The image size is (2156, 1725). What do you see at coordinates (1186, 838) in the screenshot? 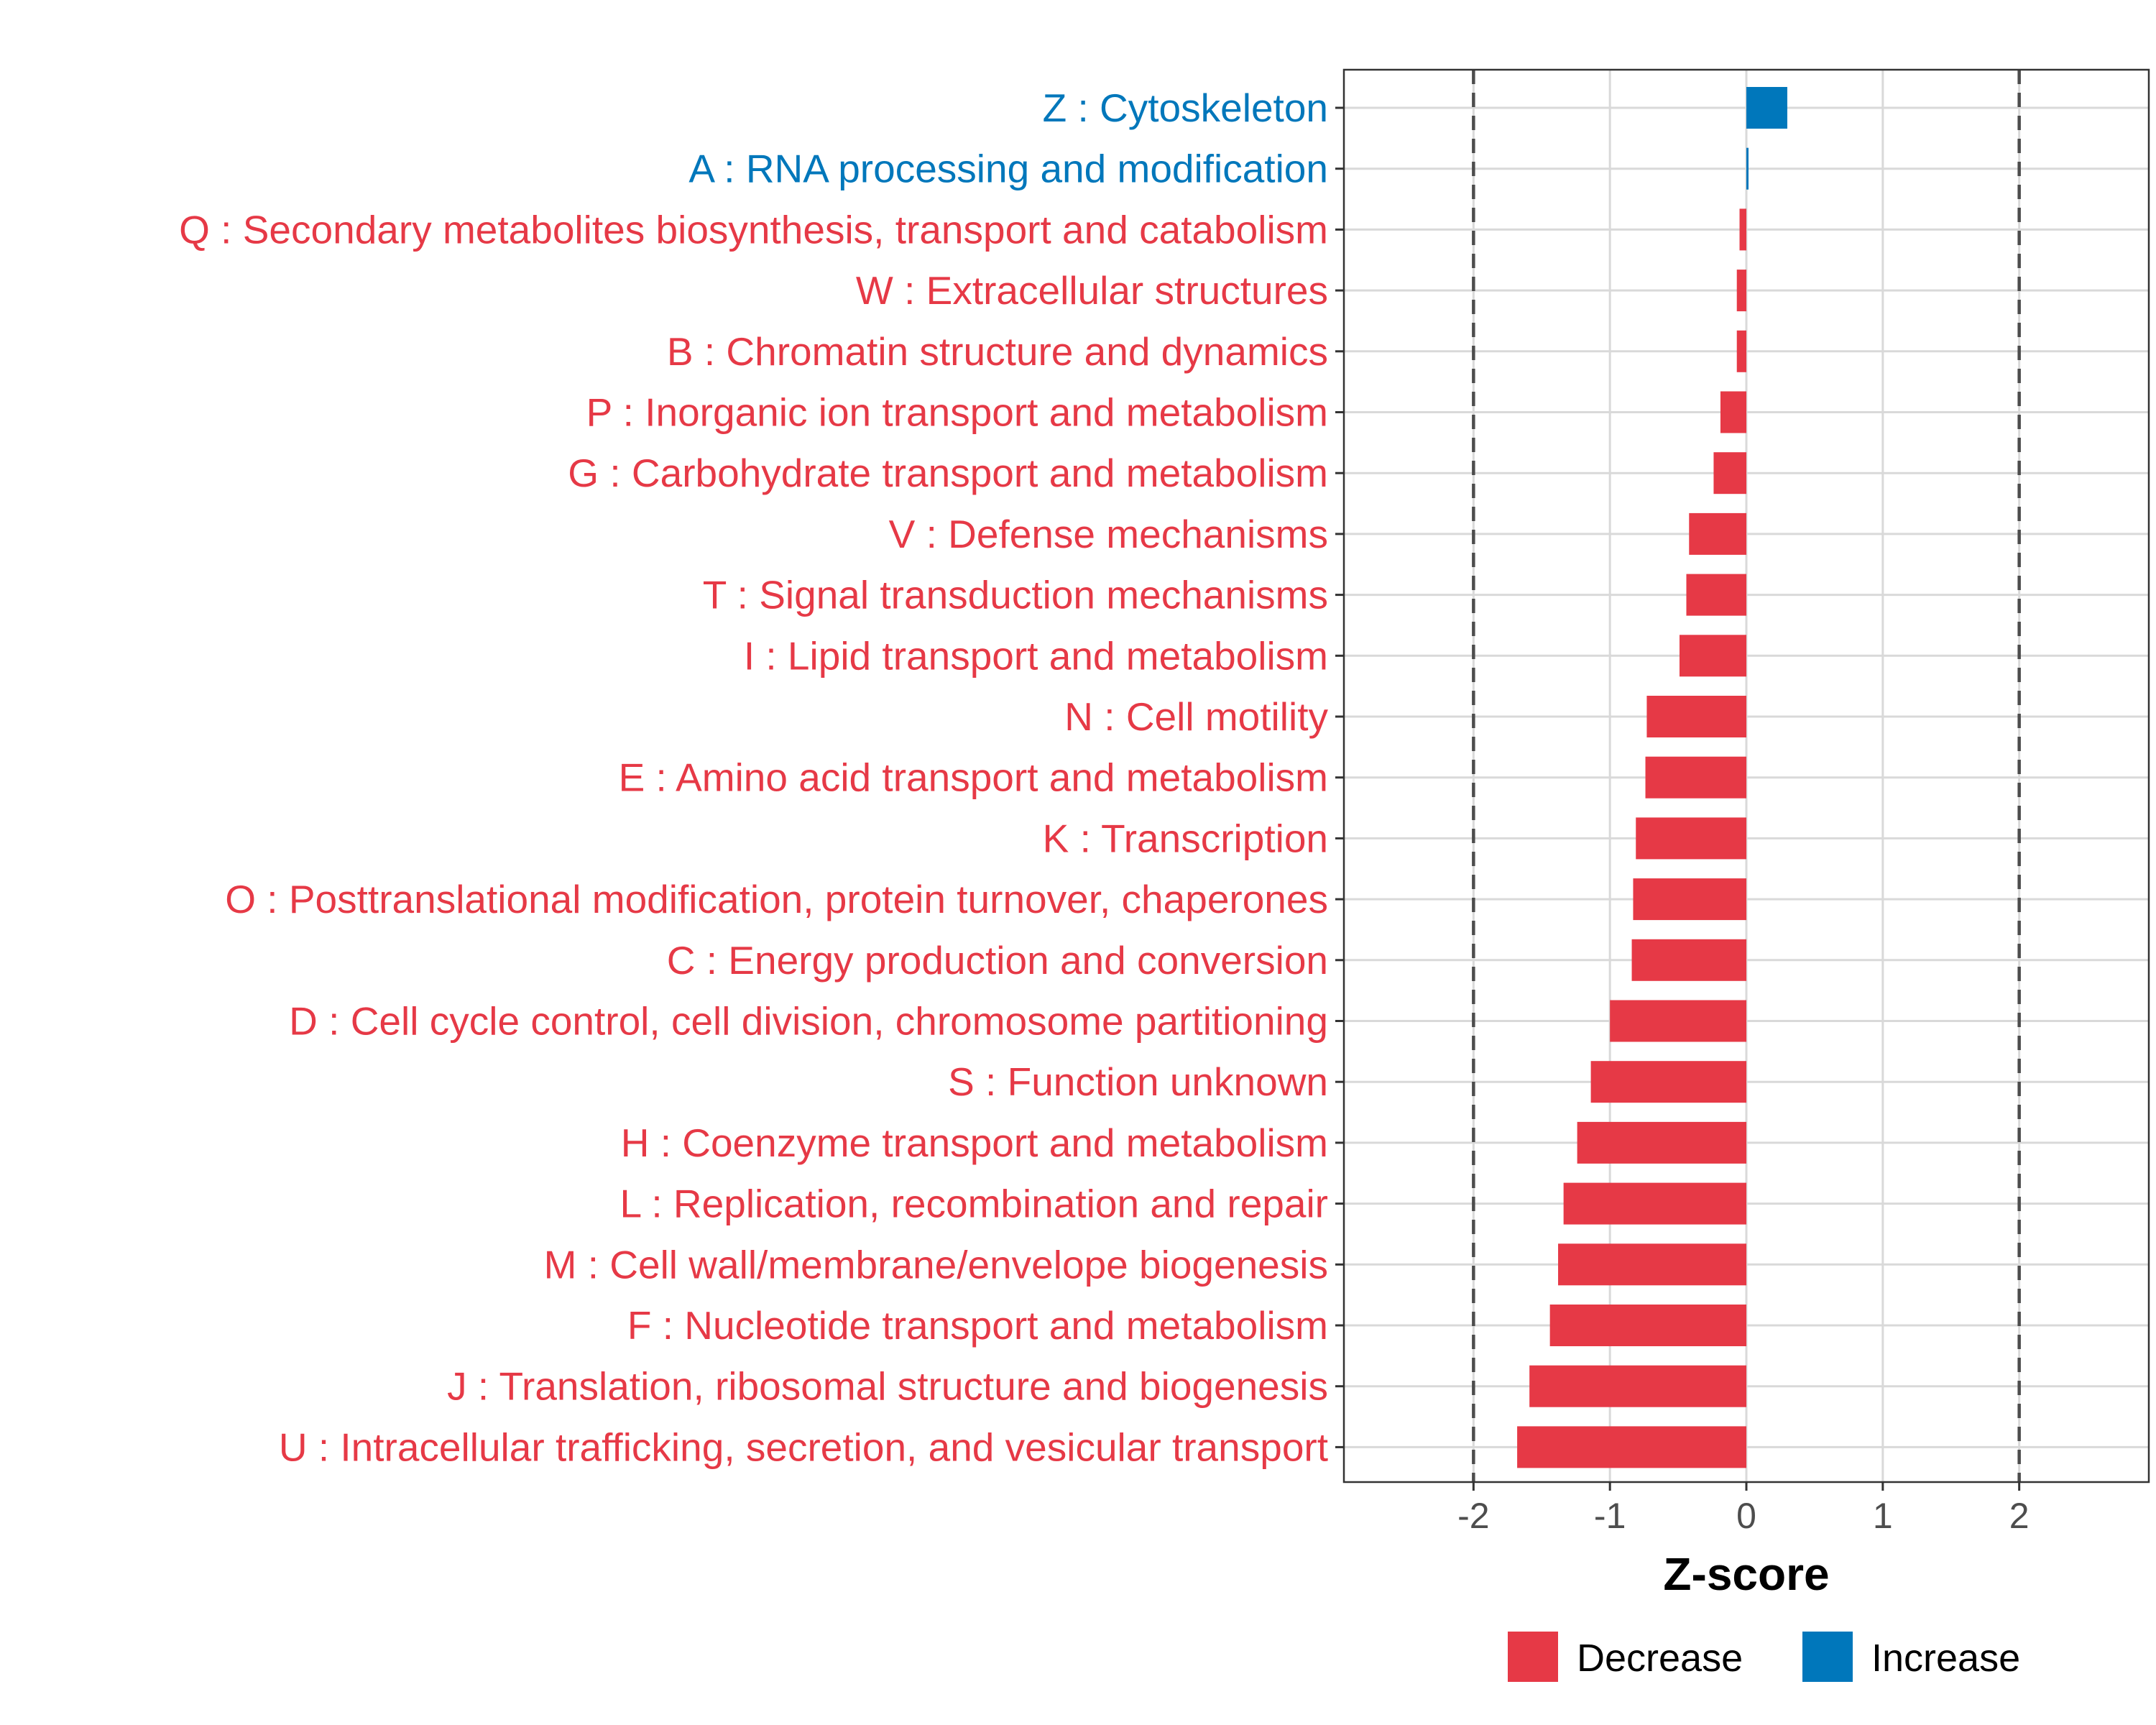
I see `category-label-12: K : Transcription` at bounding box center [1186, 838].